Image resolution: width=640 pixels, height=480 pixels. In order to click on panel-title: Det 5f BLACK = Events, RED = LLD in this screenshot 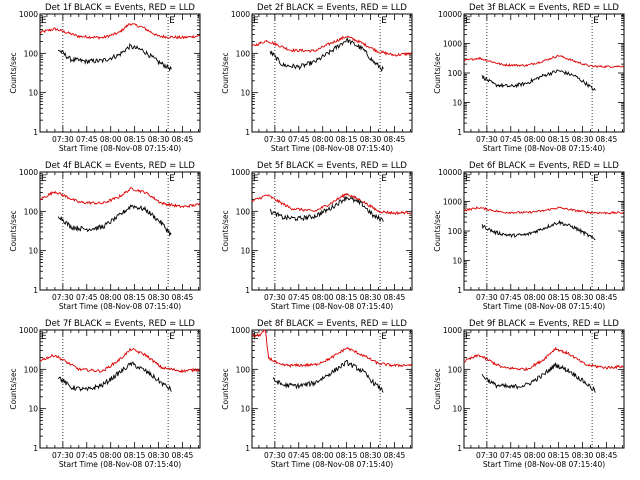, I will do `click(332, 166)`.